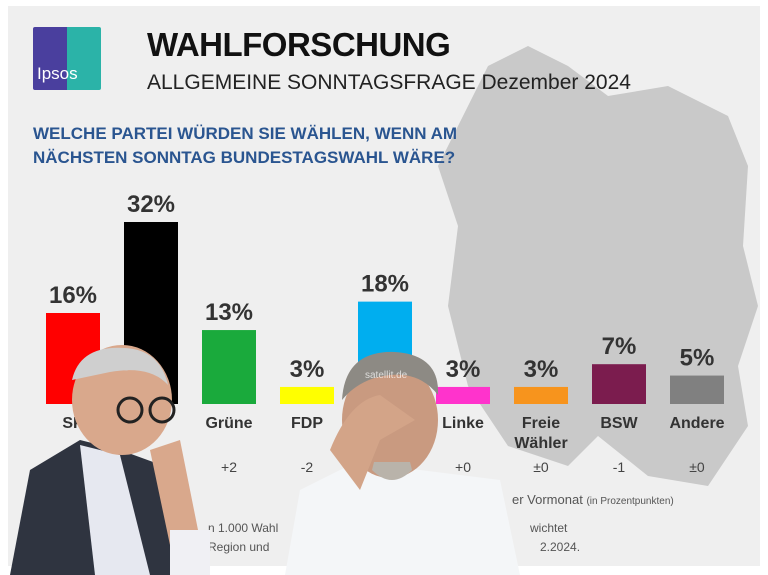  What do you see at coordinates (299, 44) in the screenshot?
I see `page-title: WAHLFORSCHUNG` at bounding box center [299, 44].